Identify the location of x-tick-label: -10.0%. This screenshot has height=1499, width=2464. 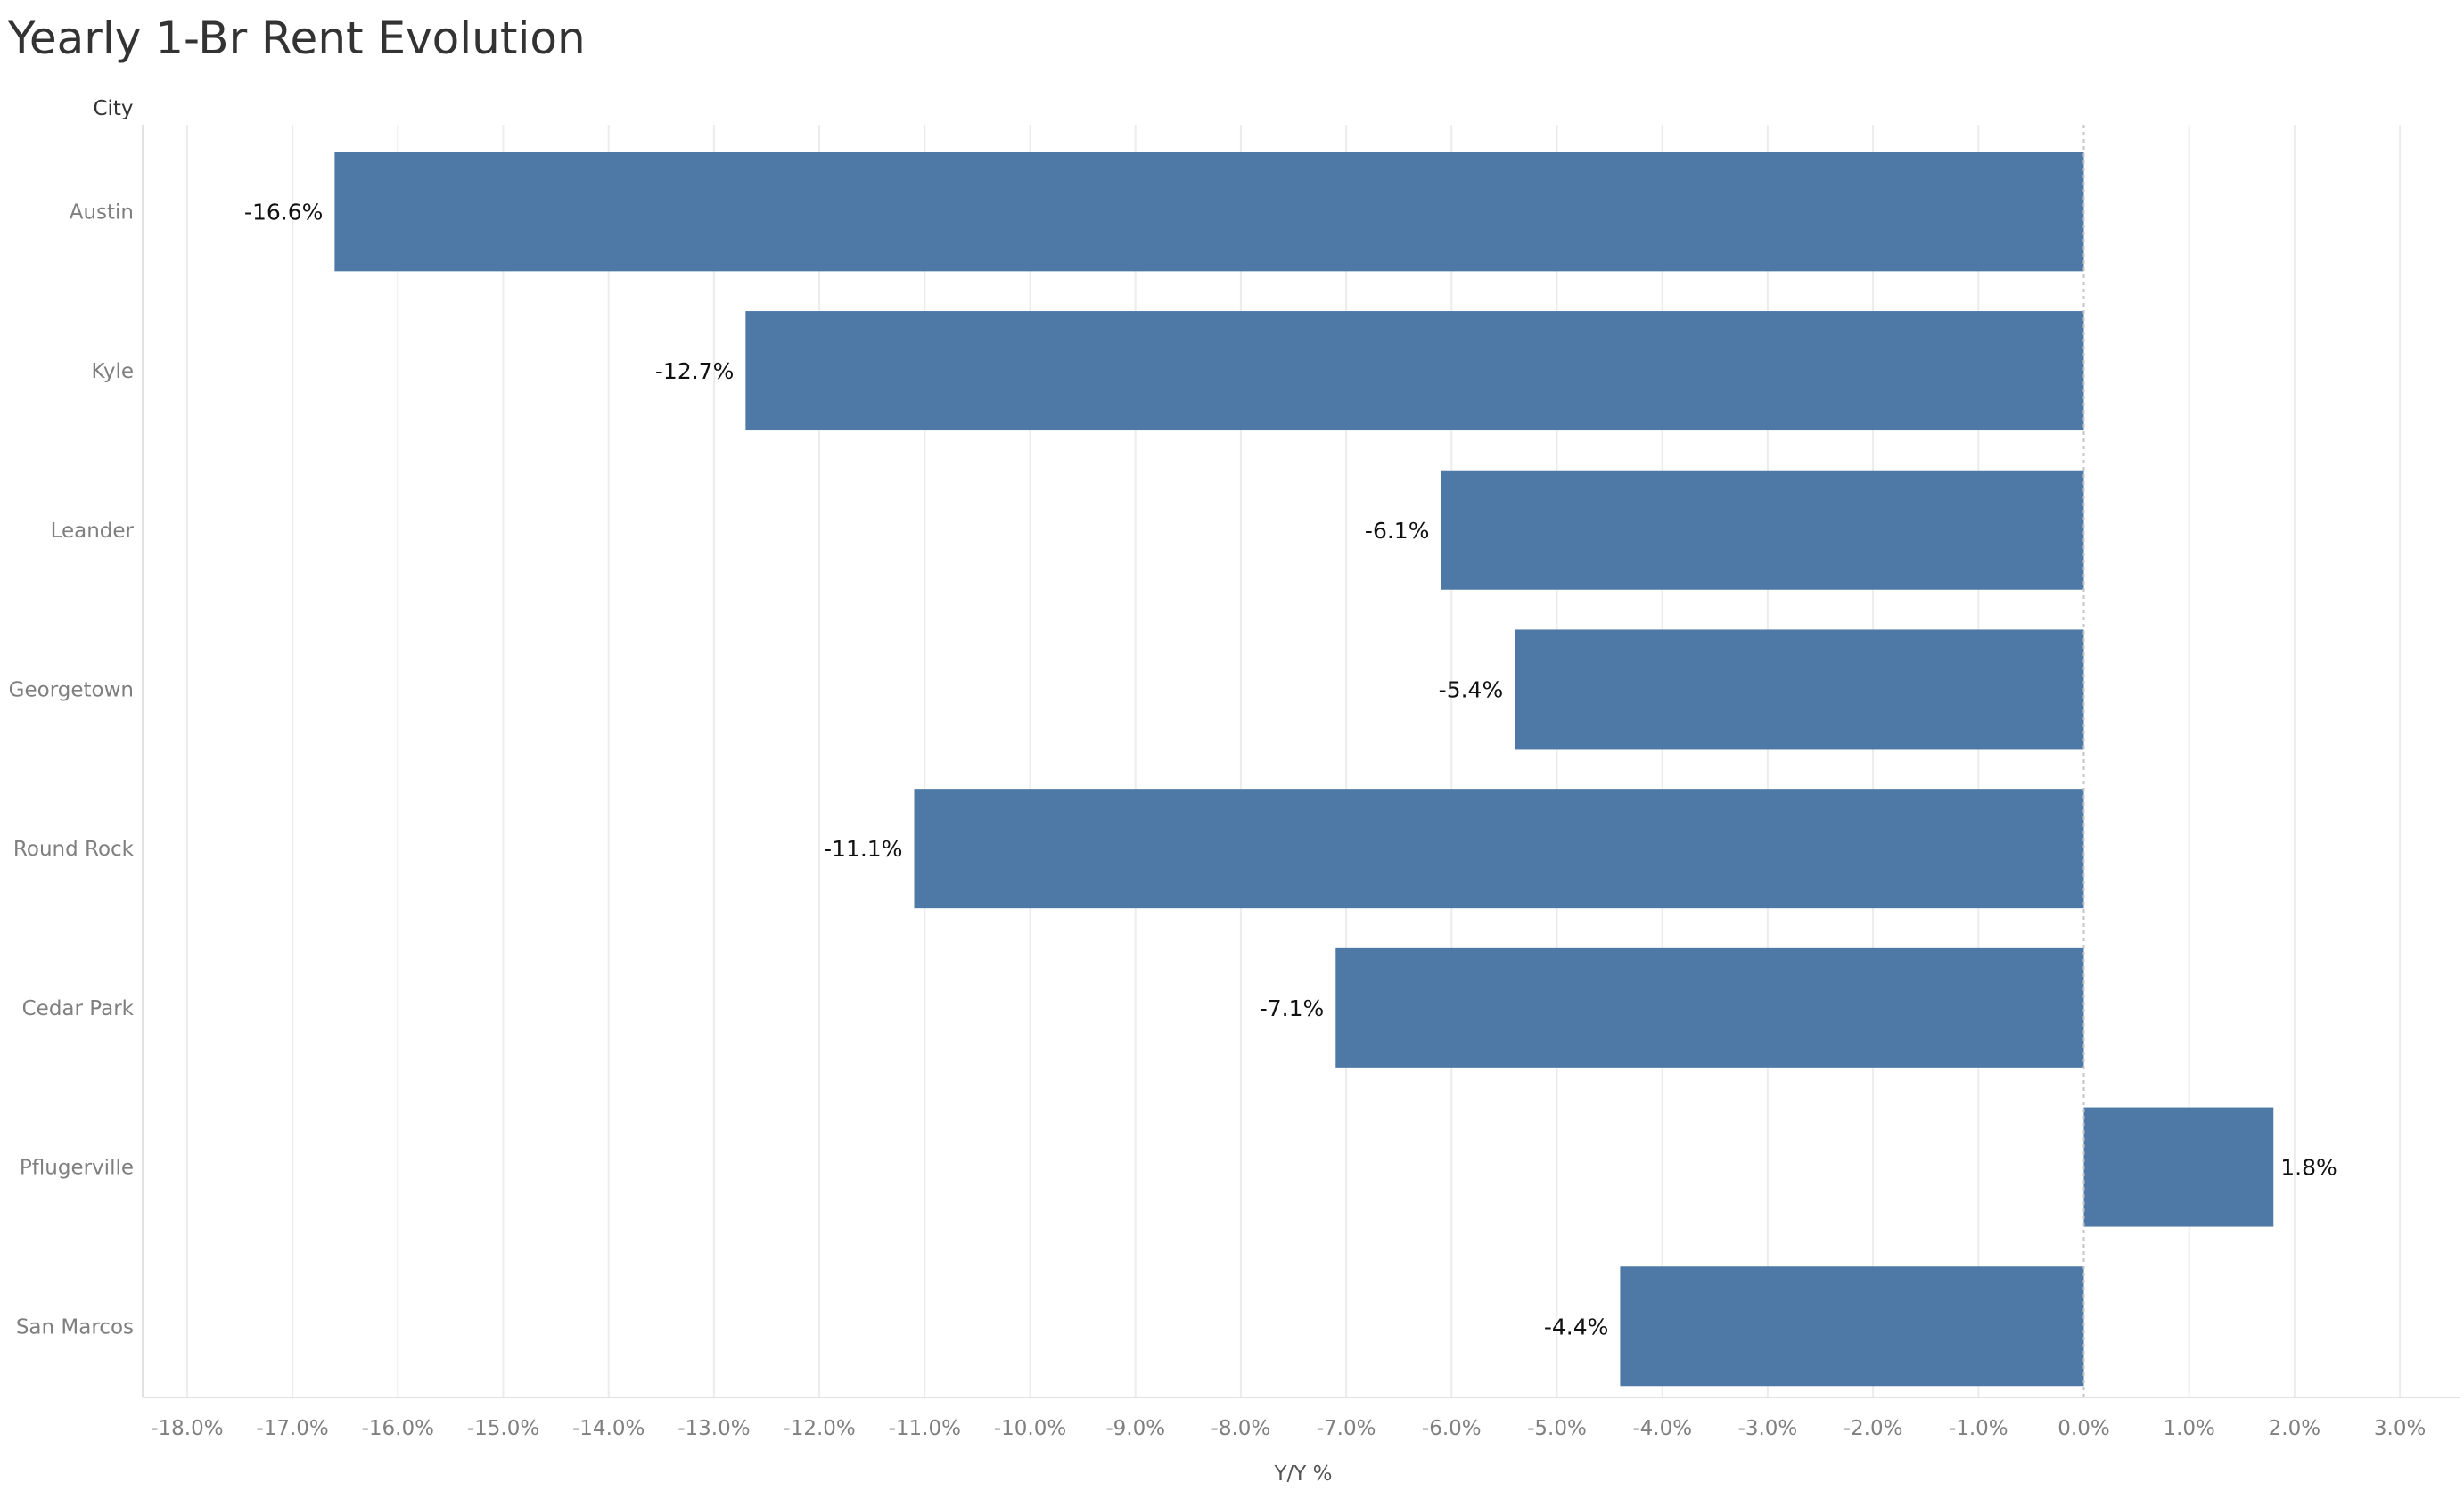
(1030, 1428).